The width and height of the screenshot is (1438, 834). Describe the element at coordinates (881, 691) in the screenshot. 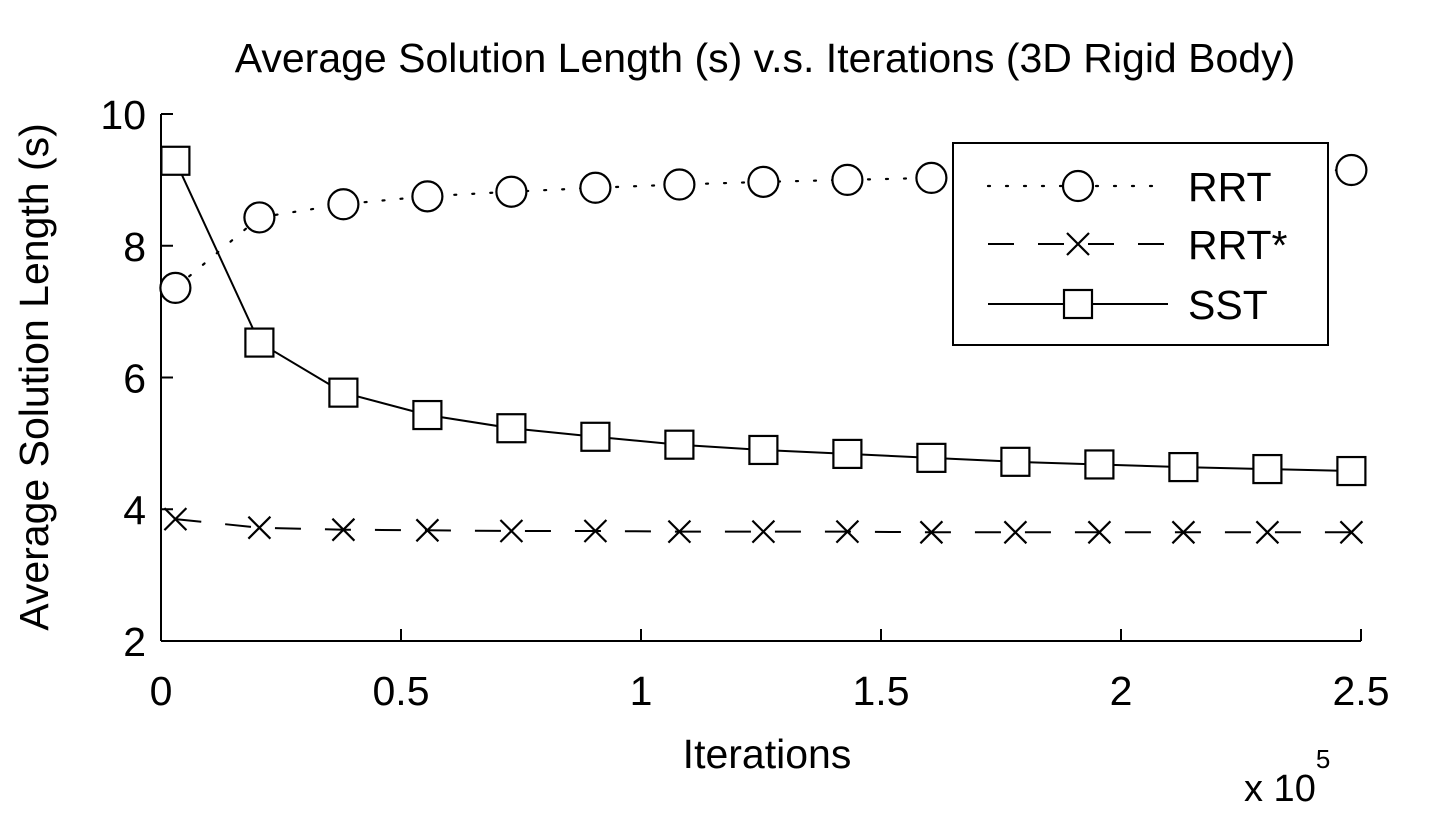

I see `x-tick-label: 1.5` at that location.